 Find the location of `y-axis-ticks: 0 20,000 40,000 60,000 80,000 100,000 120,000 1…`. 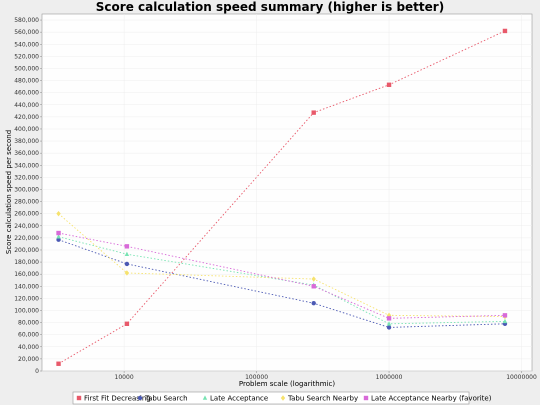

y-axis-ticks: 0 20,000 40,000 60,000 80,000 100,000 120,000 1… is located at coordinates (28, 196).